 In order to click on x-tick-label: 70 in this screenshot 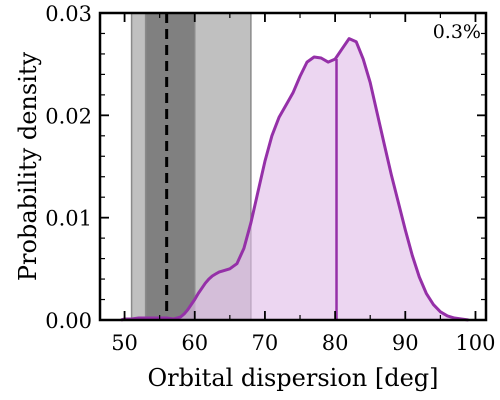, I will do `click(265, 343)`.